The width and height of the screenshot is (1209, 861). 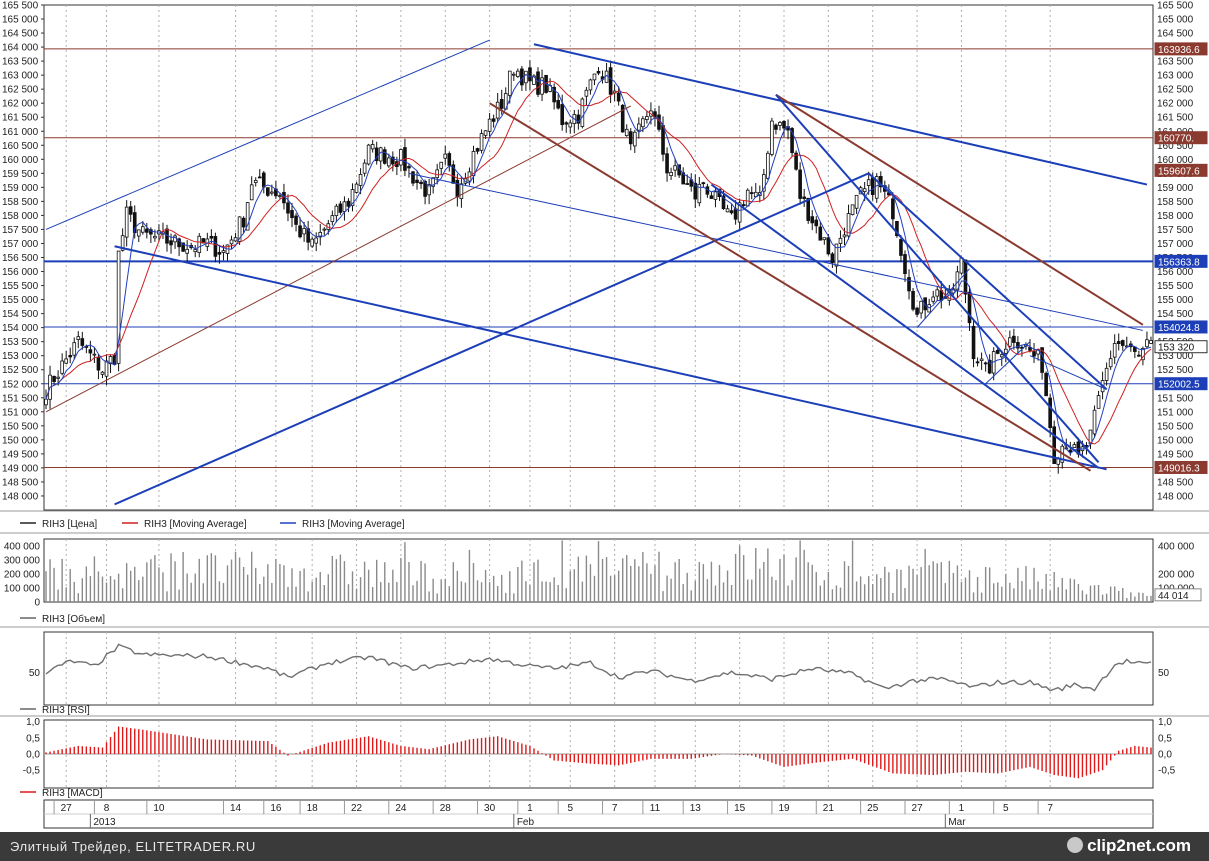 What do you see at coordinates (20, 468) in the screenshot?
I see `price-tick-left: 149 000` at bounding box center [20, 468].